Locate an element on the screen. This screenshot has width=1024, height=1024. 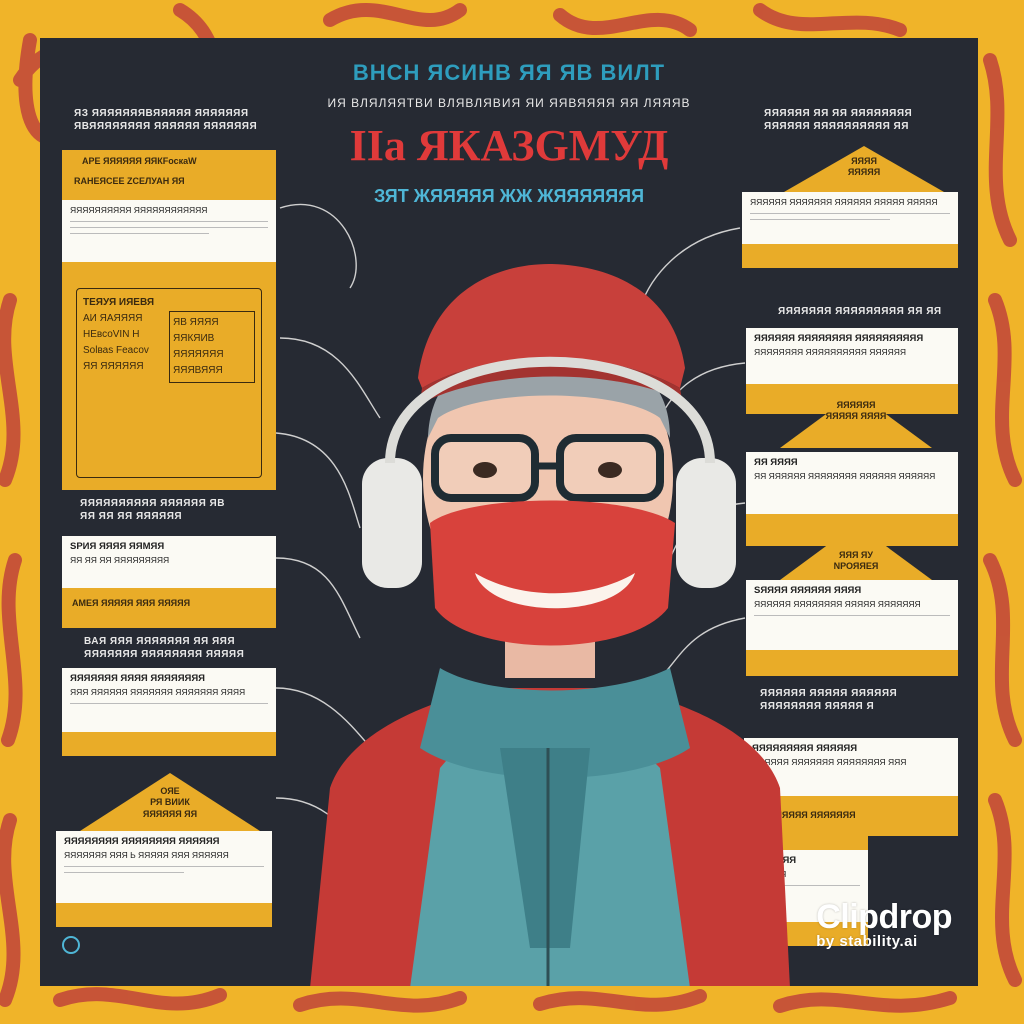
sticky-line: ЯЯЯЯЯЯЯ is located at coordinates (198, 354).